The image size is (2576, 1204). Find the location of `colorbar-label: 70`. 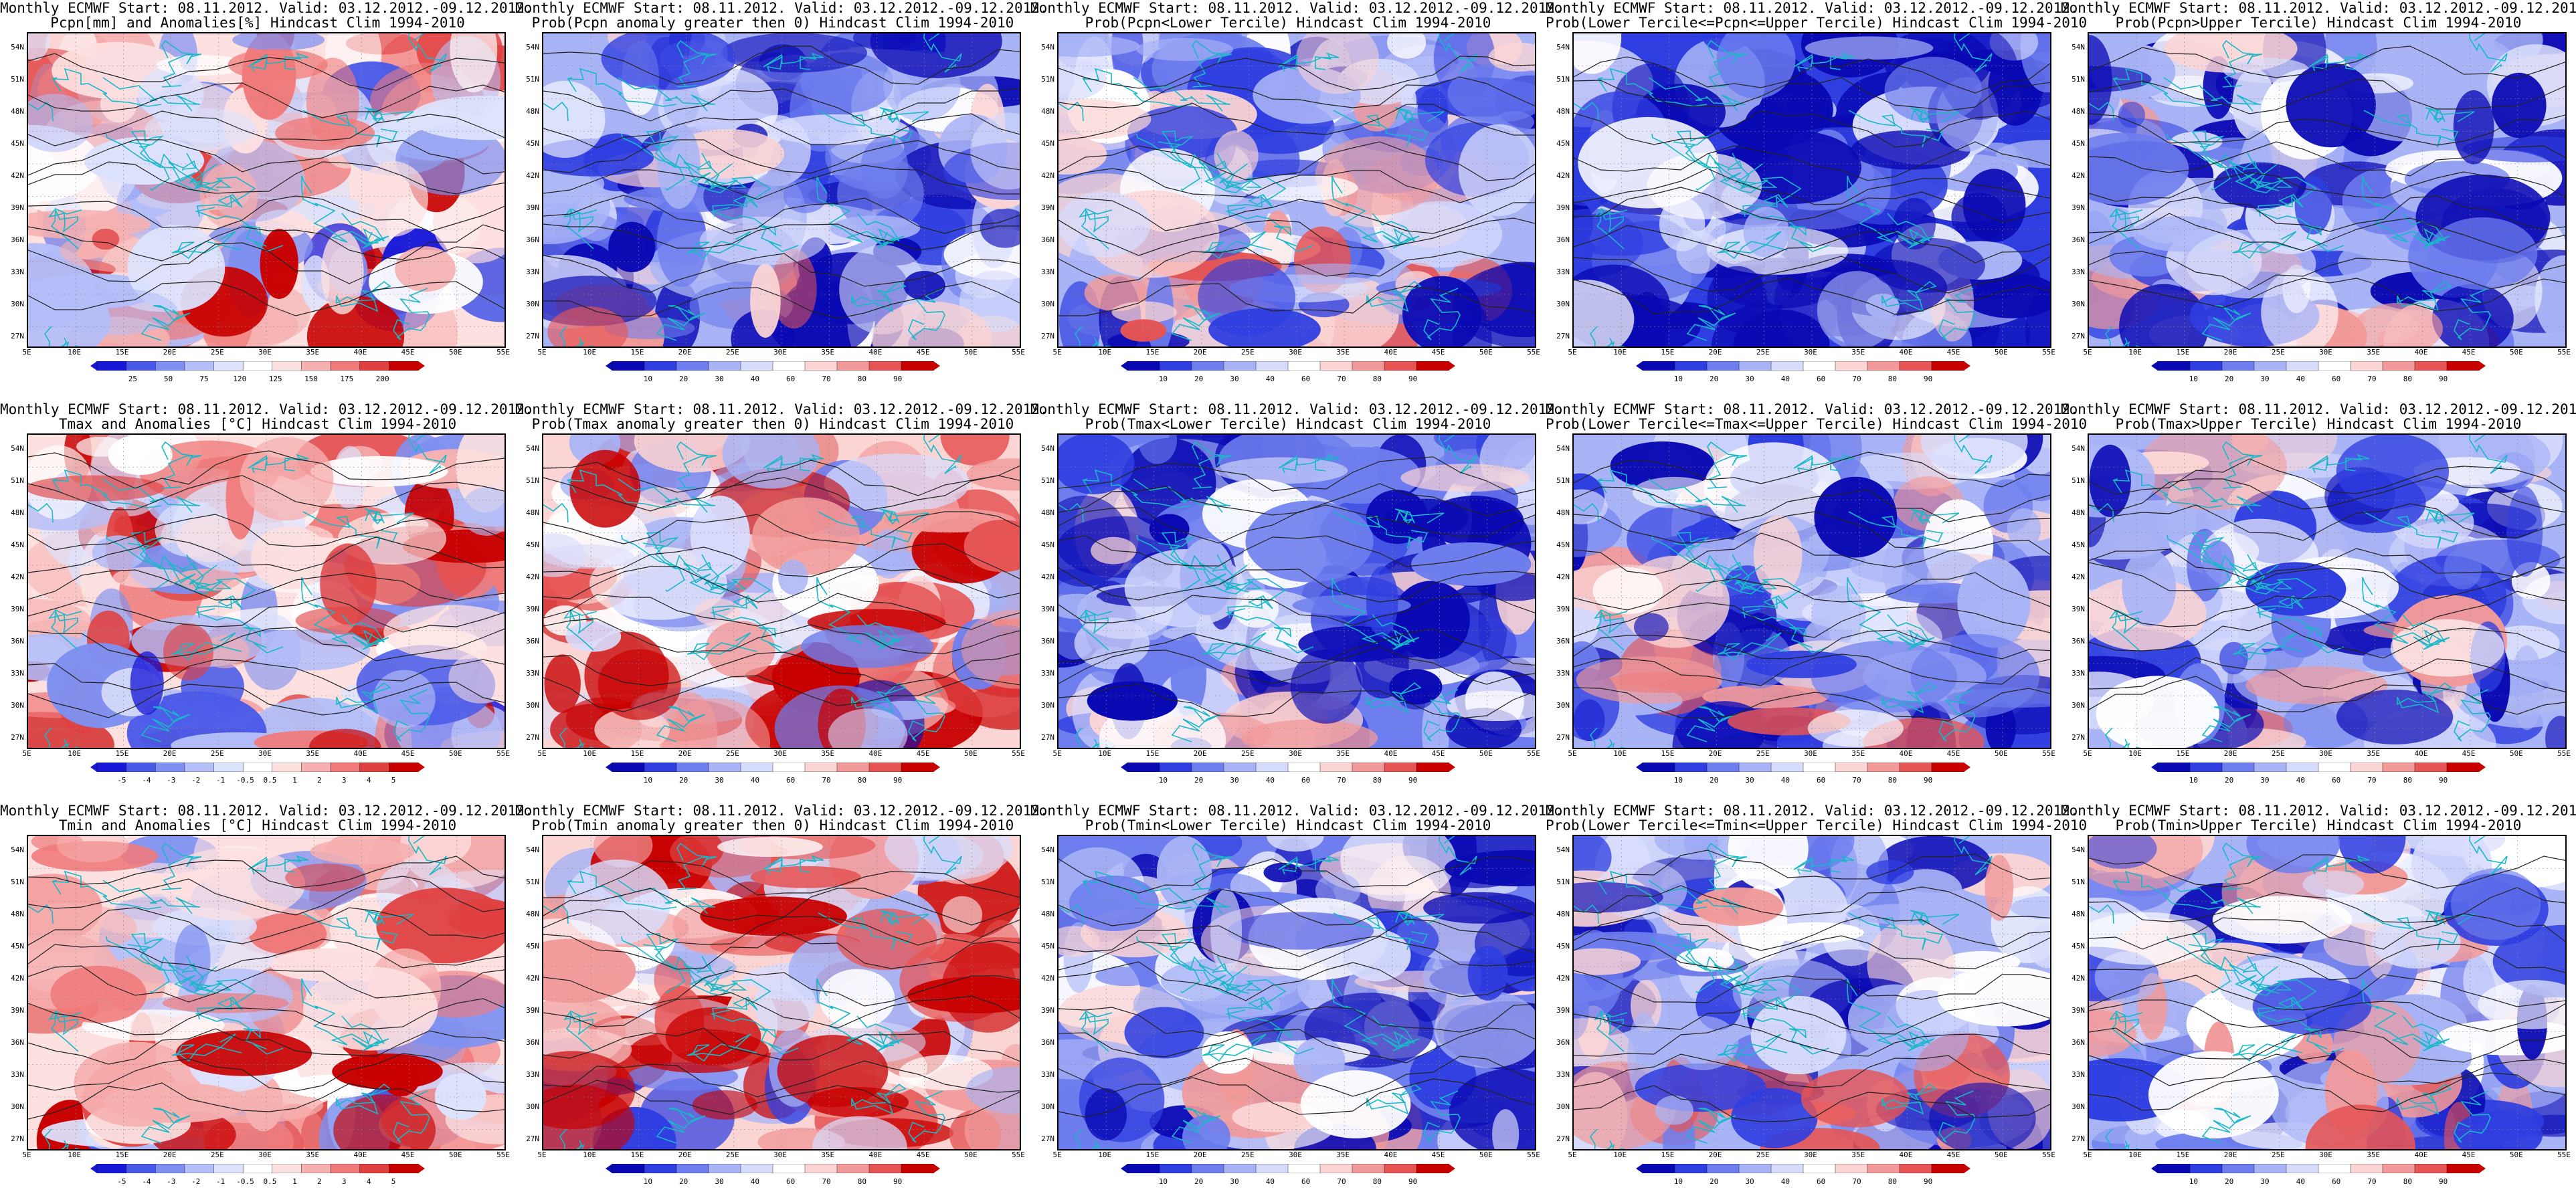

colorbar-label: 70 is located at coordinates (826, 379).